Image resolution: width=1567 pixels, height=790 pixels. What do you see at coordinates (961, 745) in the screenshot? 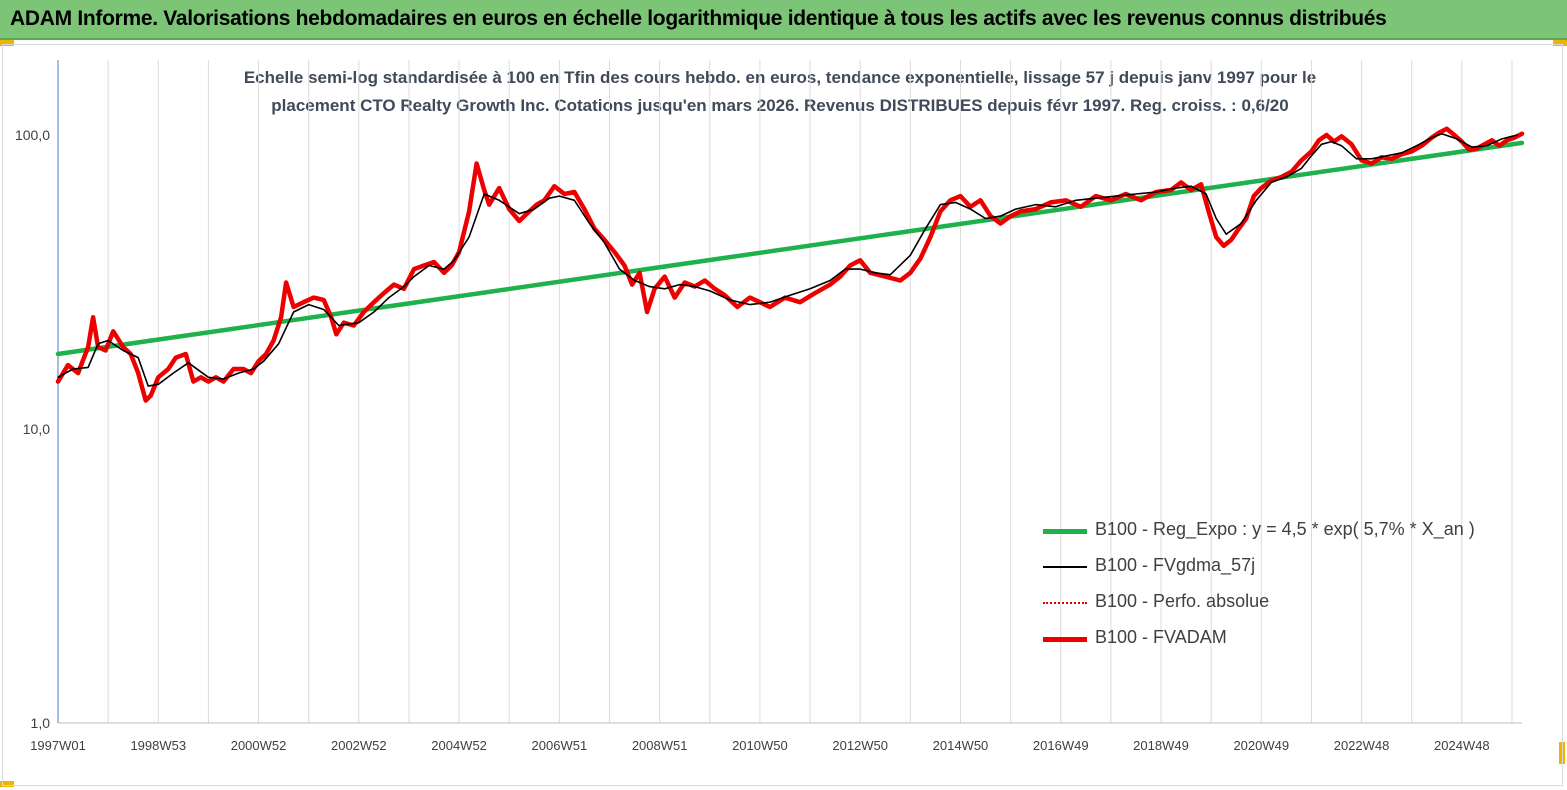
I see `x-tick-label: 2014W50` at bounding box center [961, 745].